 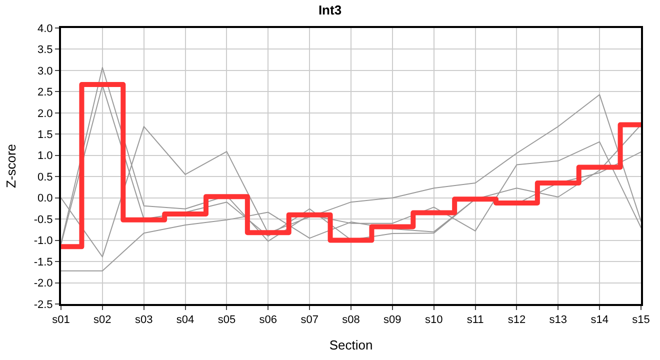 What do you see at coordinates (43, 262) in the screenshot?
I see `y-tick-label: -1.5` at bounding box center [43, 262].